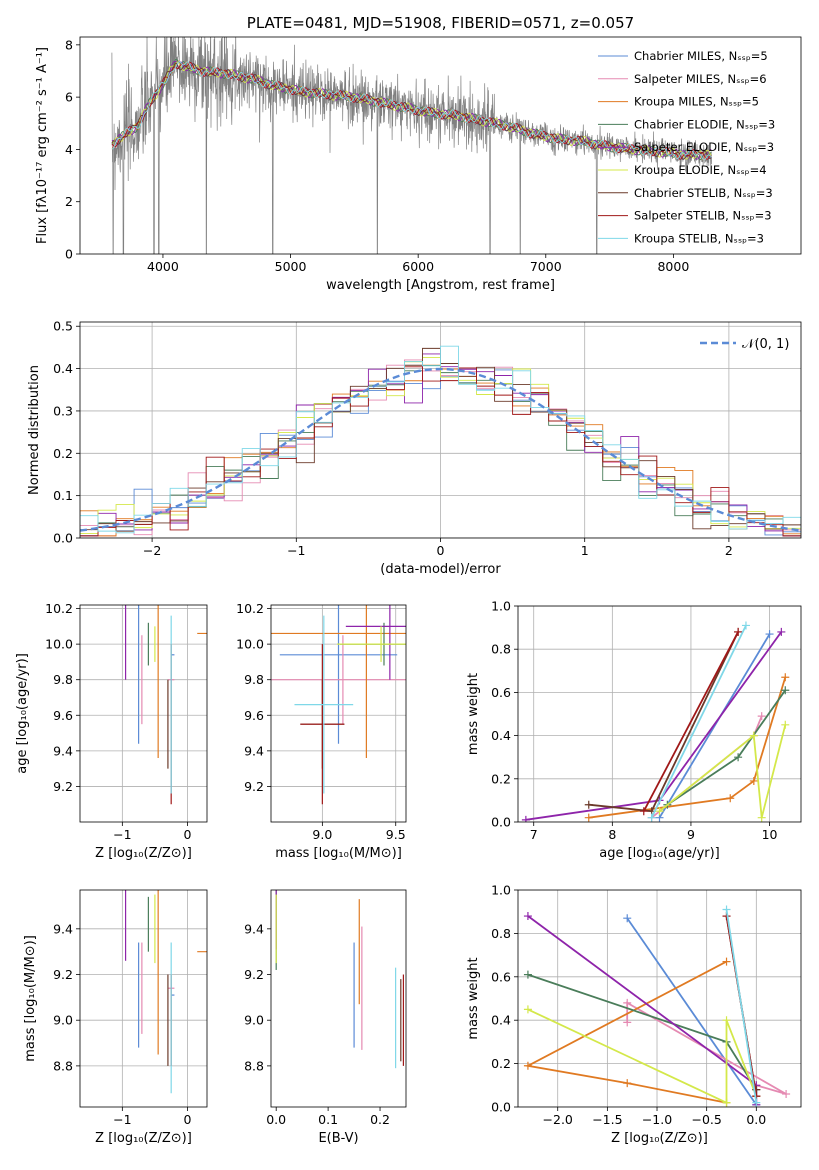  What do you see at coordinates (59, 608) in the screenshot?
I see `y-tick-label: 10.2` at bounding box center [59, 608].